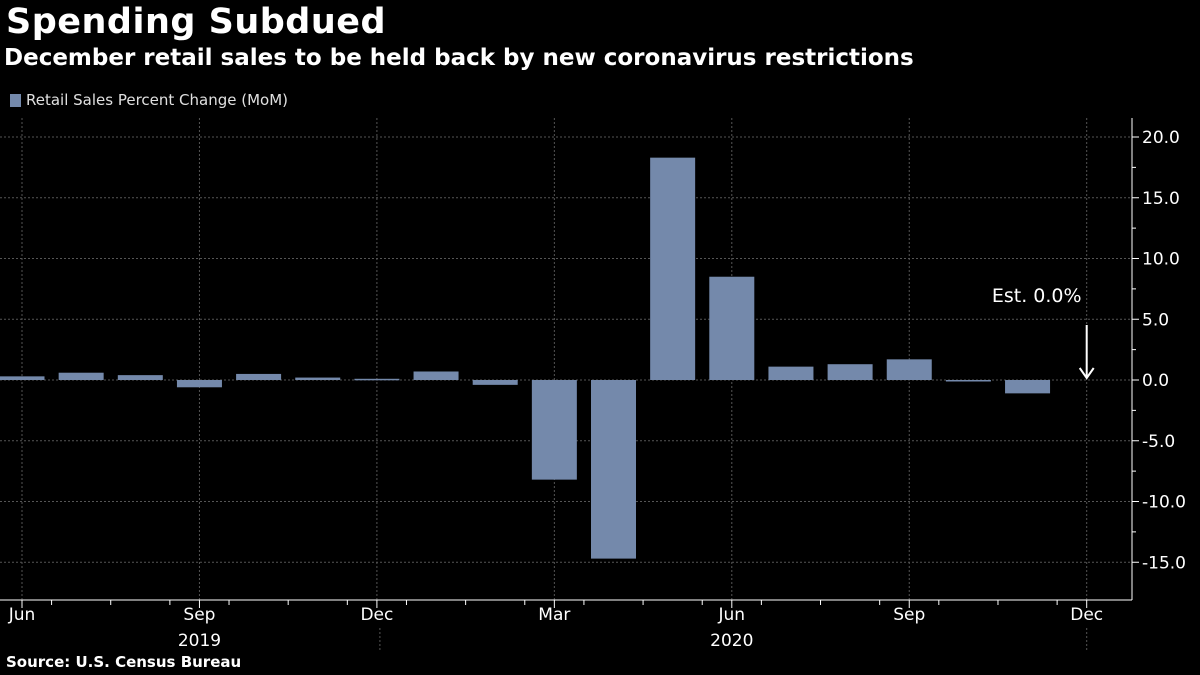  What do you see at coordinates (196, 22) in the screenshot?
I see `chart-title: Spending Subdued` at bounding box center [196, 22].